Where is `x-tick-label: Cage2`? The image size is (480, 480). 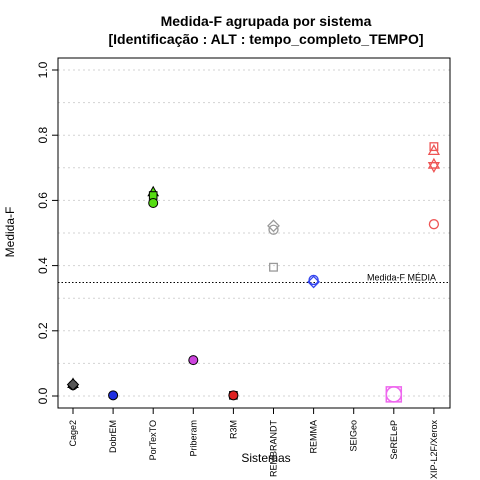 x-tick-label: Cage2 is located at coordinates (73, 433).